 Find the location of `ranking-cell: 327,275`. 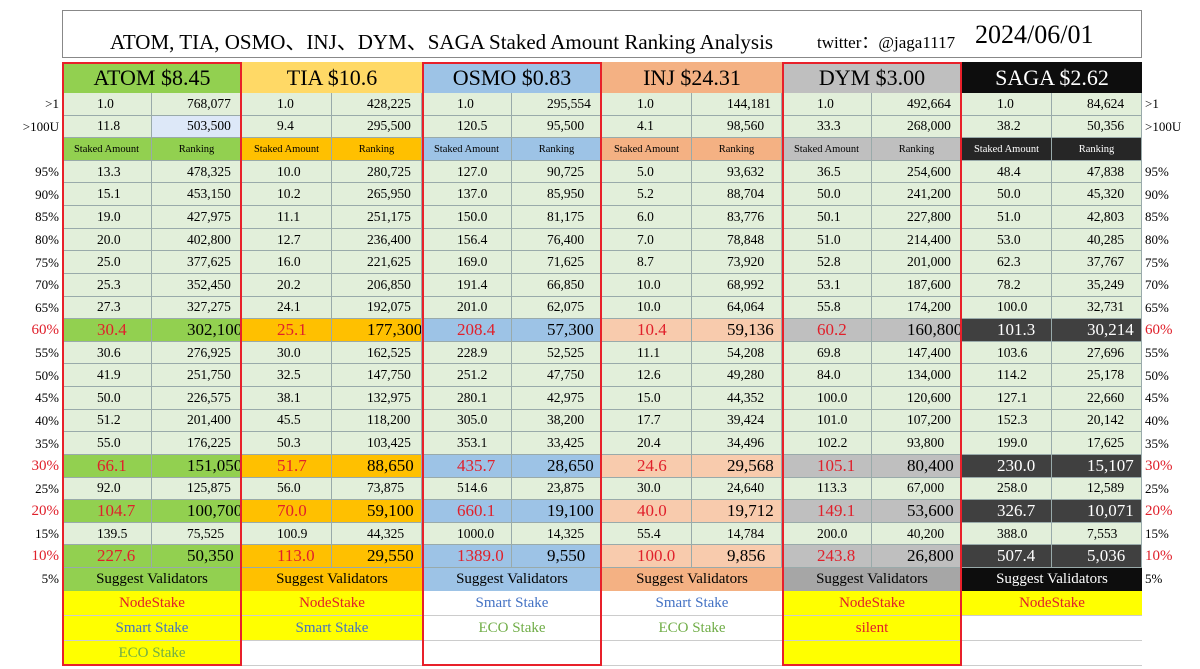

ranking-cell: 327,275 is located at coordinates (197, 308).